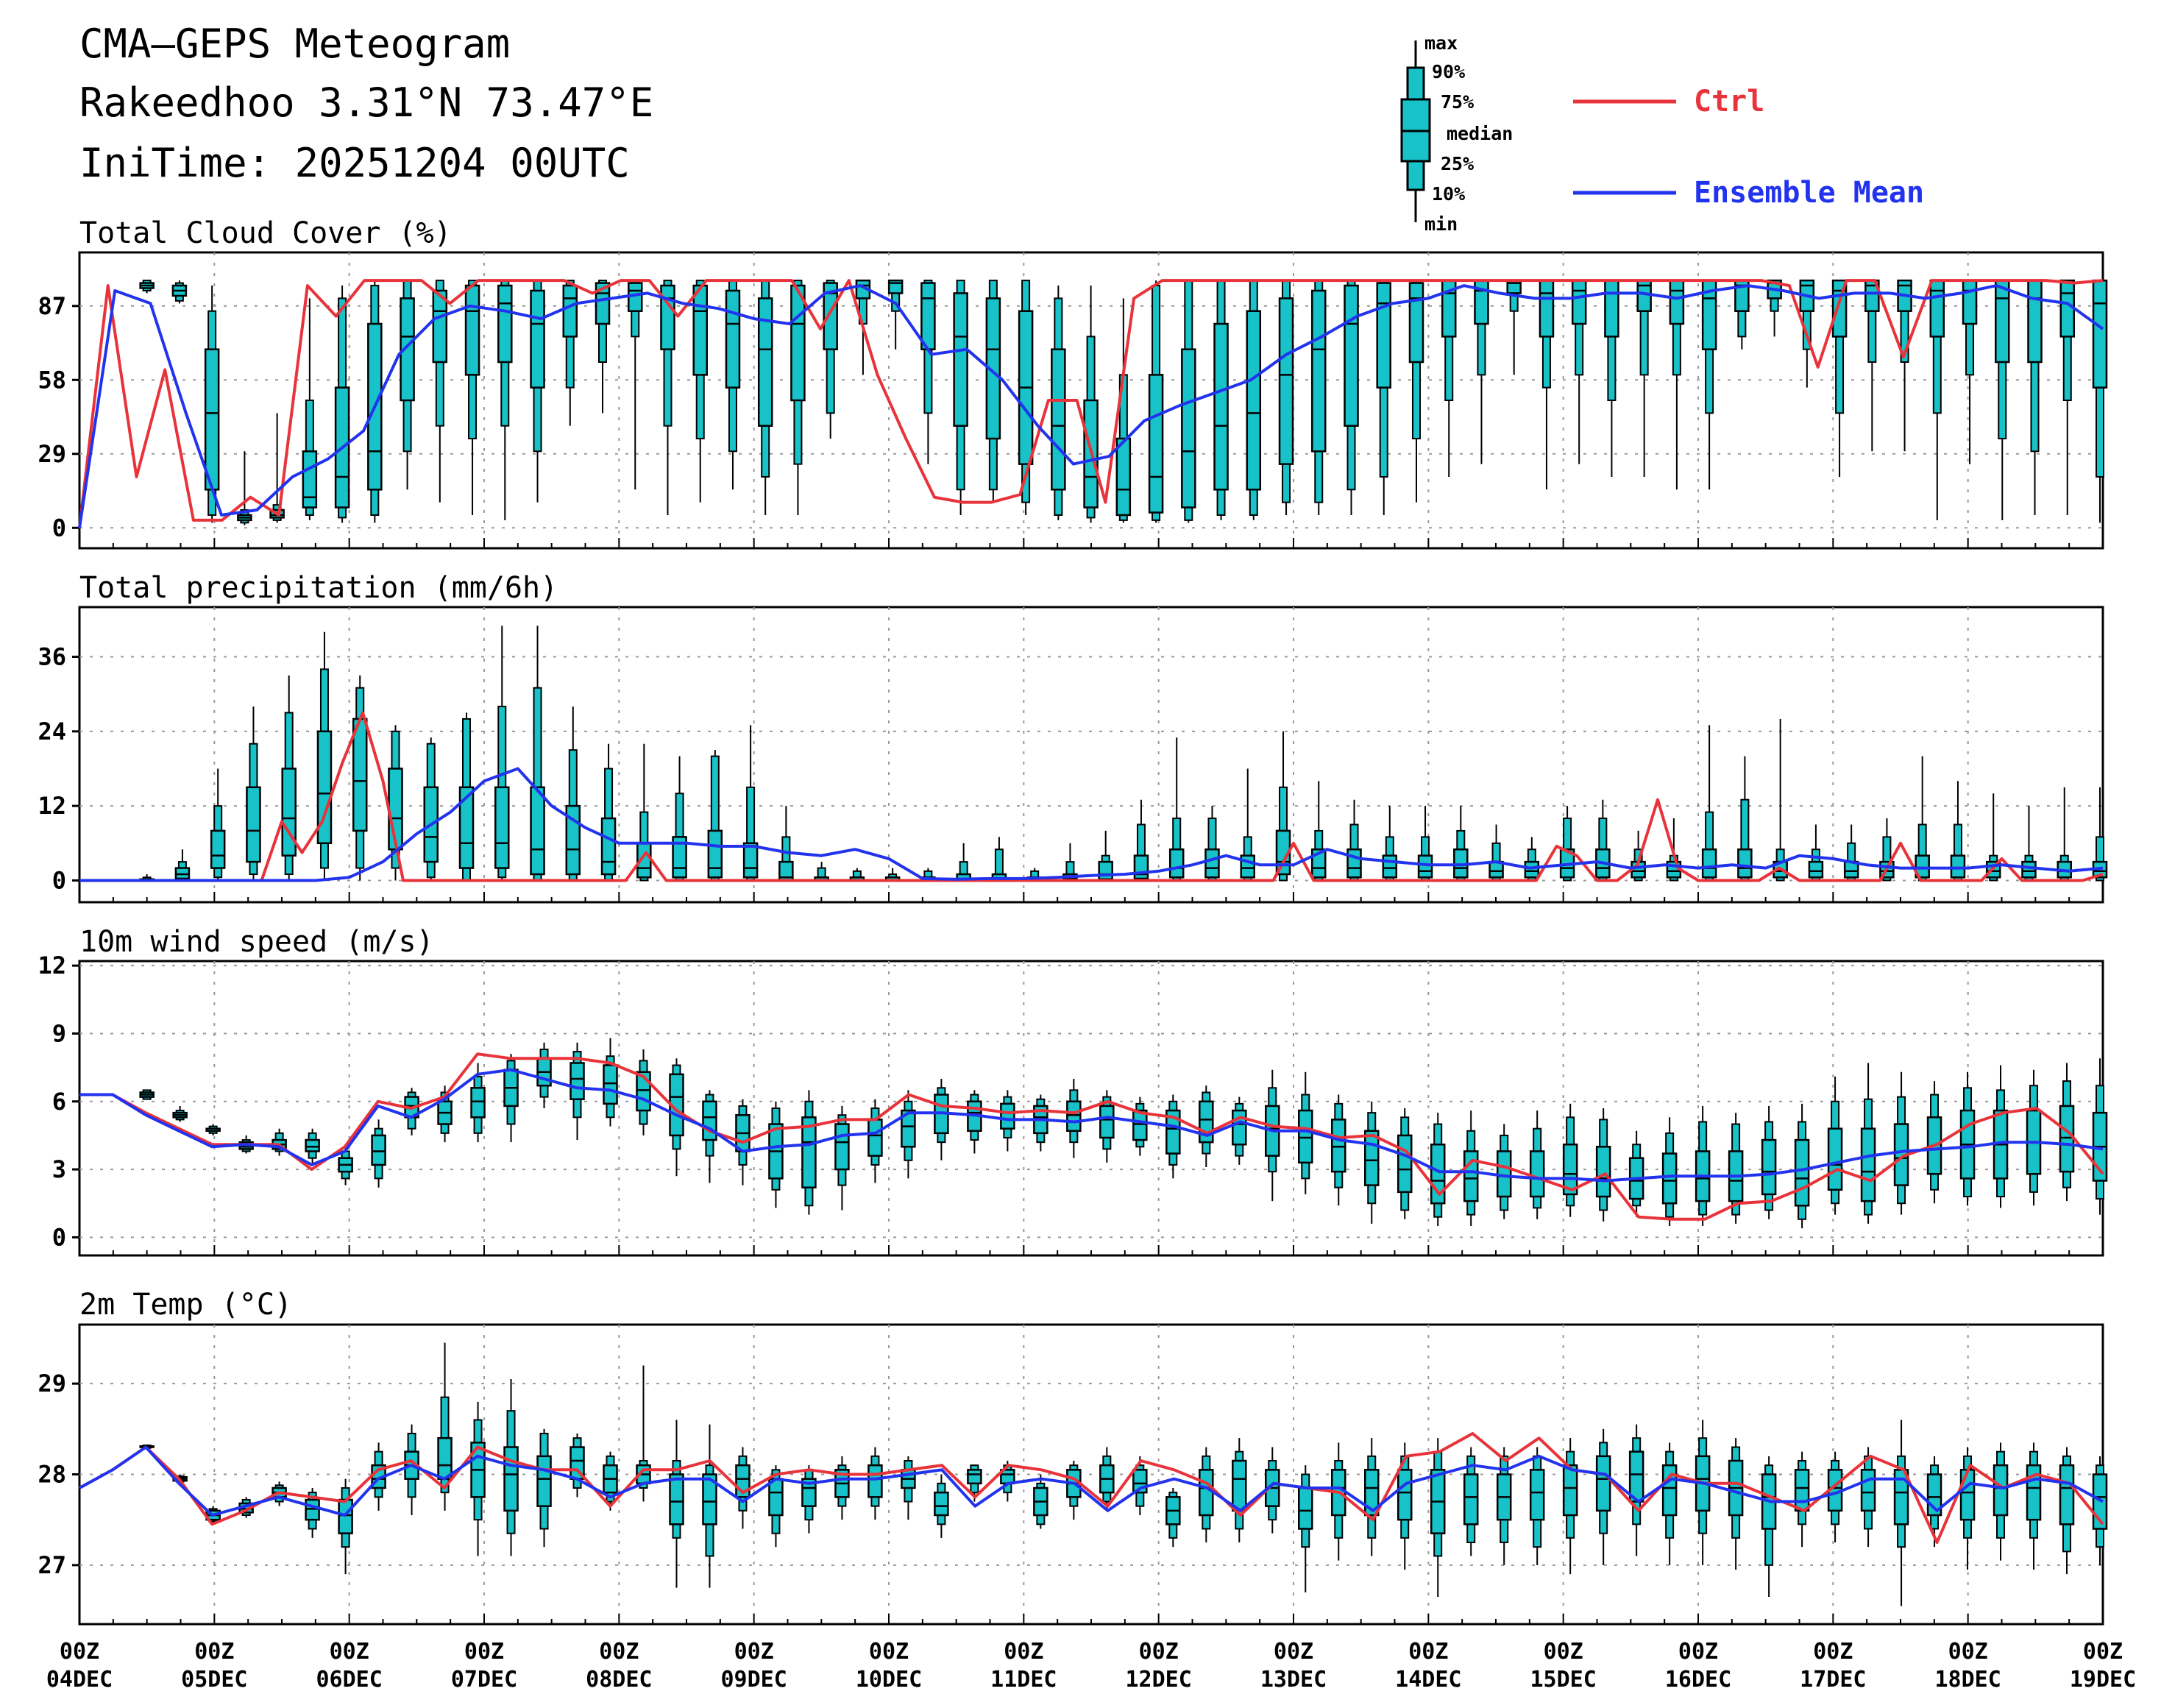  What do you see at coordinates (52, 657) in the screenshot?
I see `precipitation-ytick-label: 36` at bounding box center [52, 657].